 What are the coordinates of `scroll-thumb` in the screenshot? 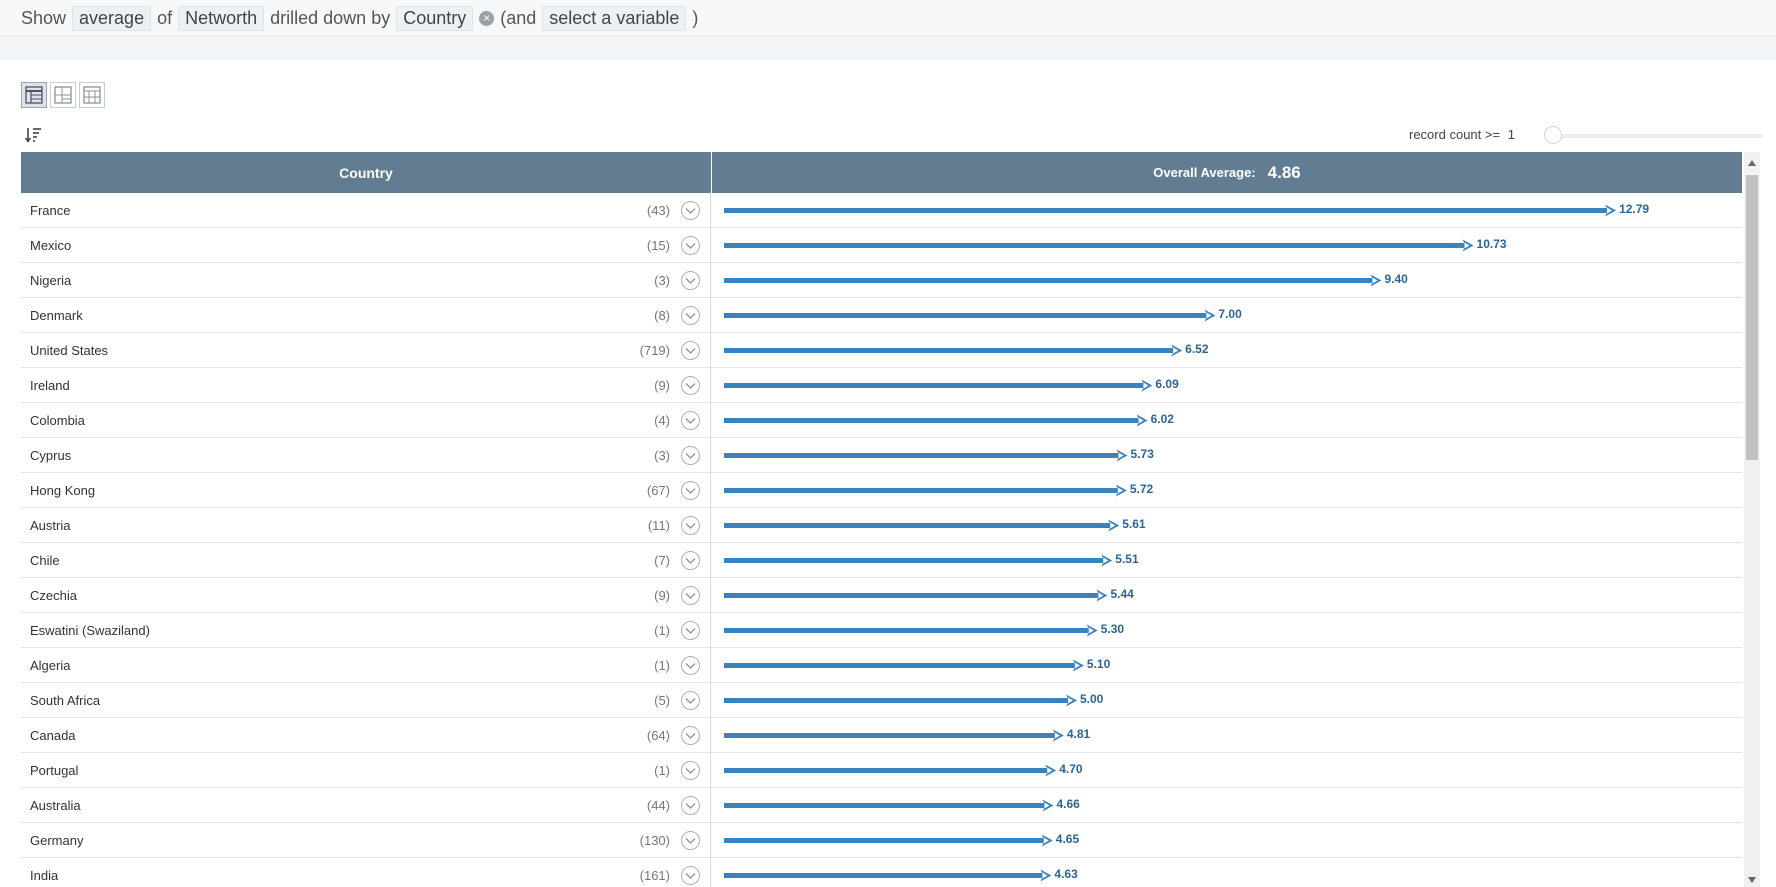 It's located at (1752, 317).